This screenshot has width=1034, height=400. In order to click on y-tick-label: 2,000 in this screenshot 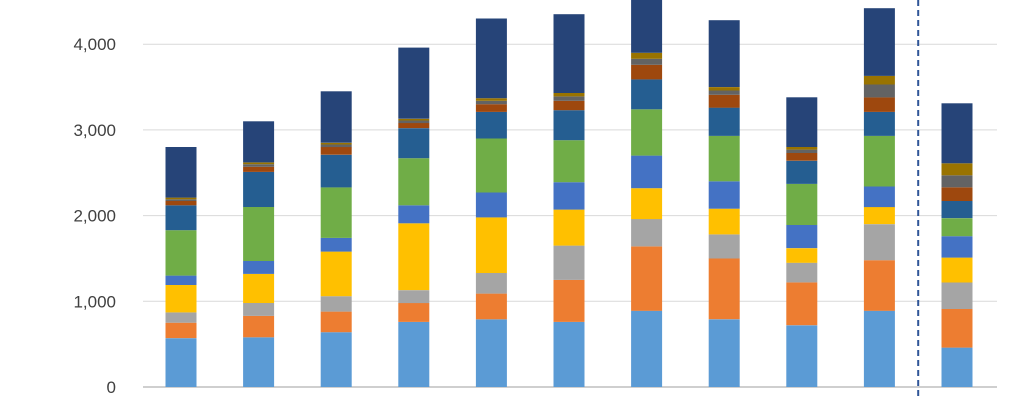, I will do `click(94, 216)`.